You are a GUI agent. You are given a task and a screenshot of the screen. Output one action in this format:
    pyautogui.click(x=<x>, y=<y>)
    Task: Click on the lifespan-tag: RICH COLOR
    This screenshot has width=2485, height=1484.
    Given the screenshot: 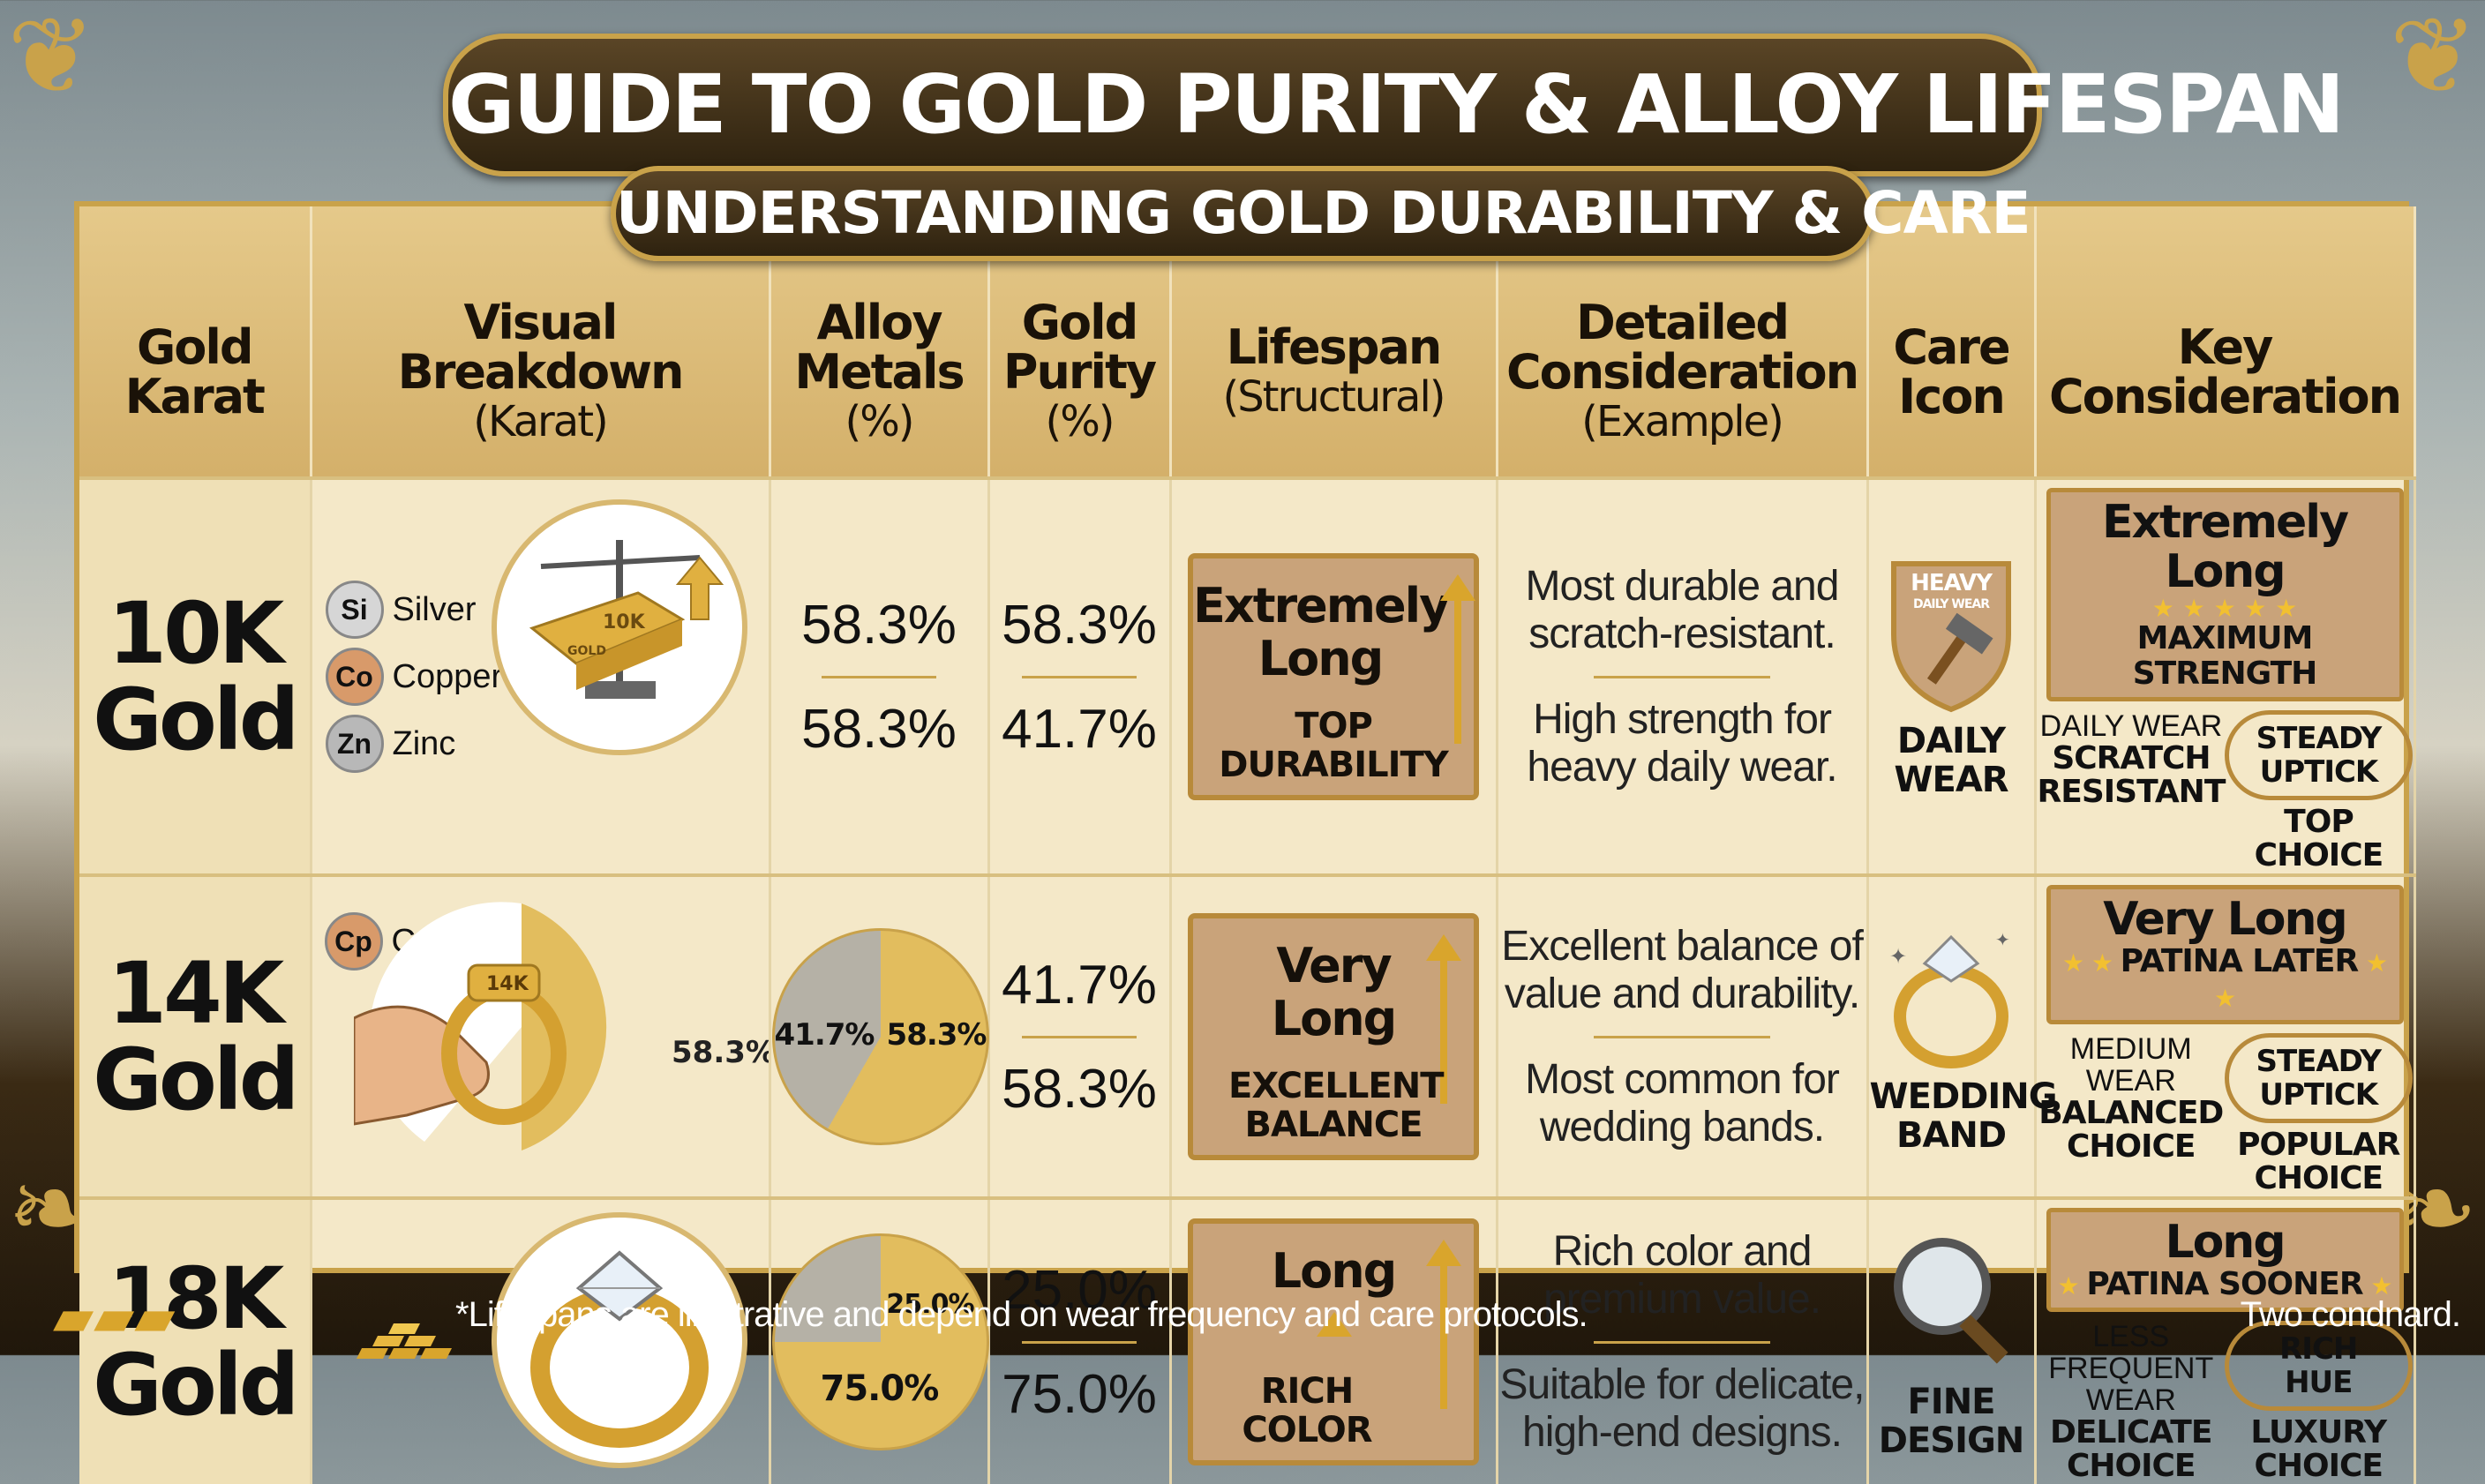 What is the action you would take?
    pyautogui.click(x=1307, y=1410)
    